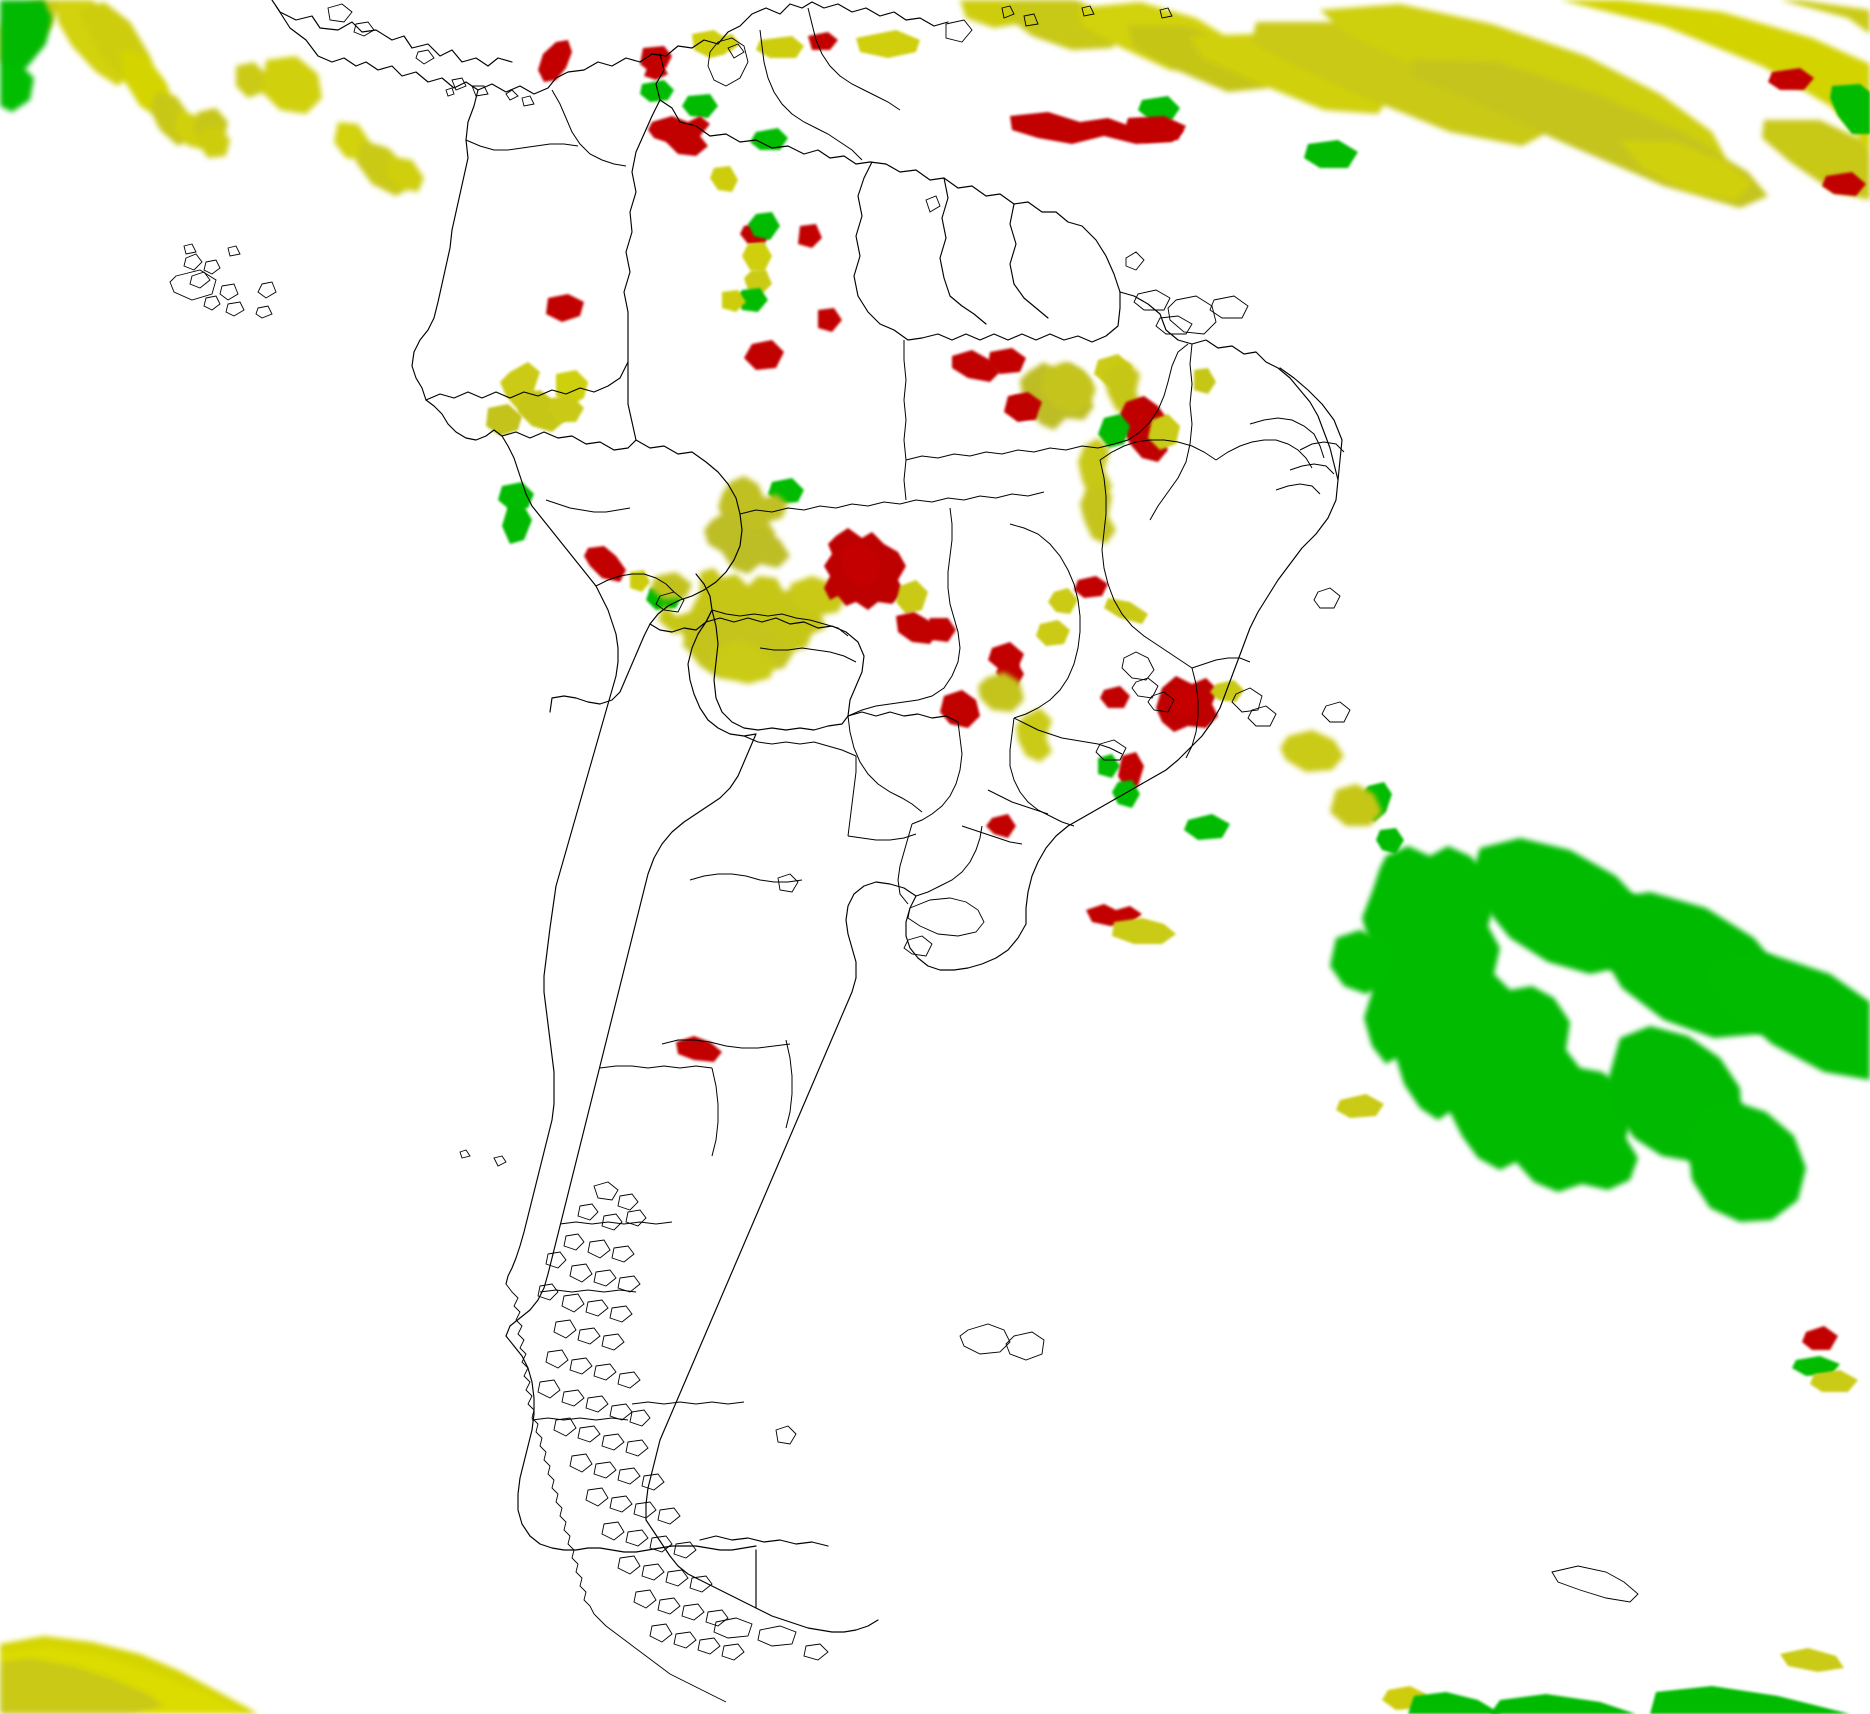  I want to click on patch-yellow-peru-central, so click(504, 420).